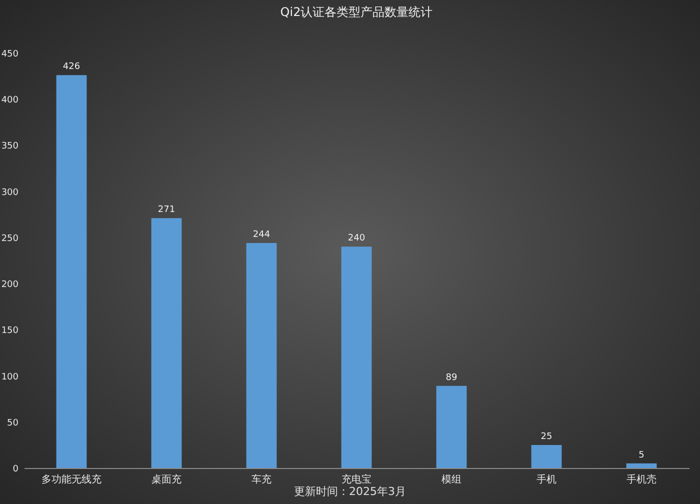 This screenshot has width=700, height=504. Describe the element at coordinates (452, 480) in the screenshot. I see `x-tick-label: 模组` at that location.